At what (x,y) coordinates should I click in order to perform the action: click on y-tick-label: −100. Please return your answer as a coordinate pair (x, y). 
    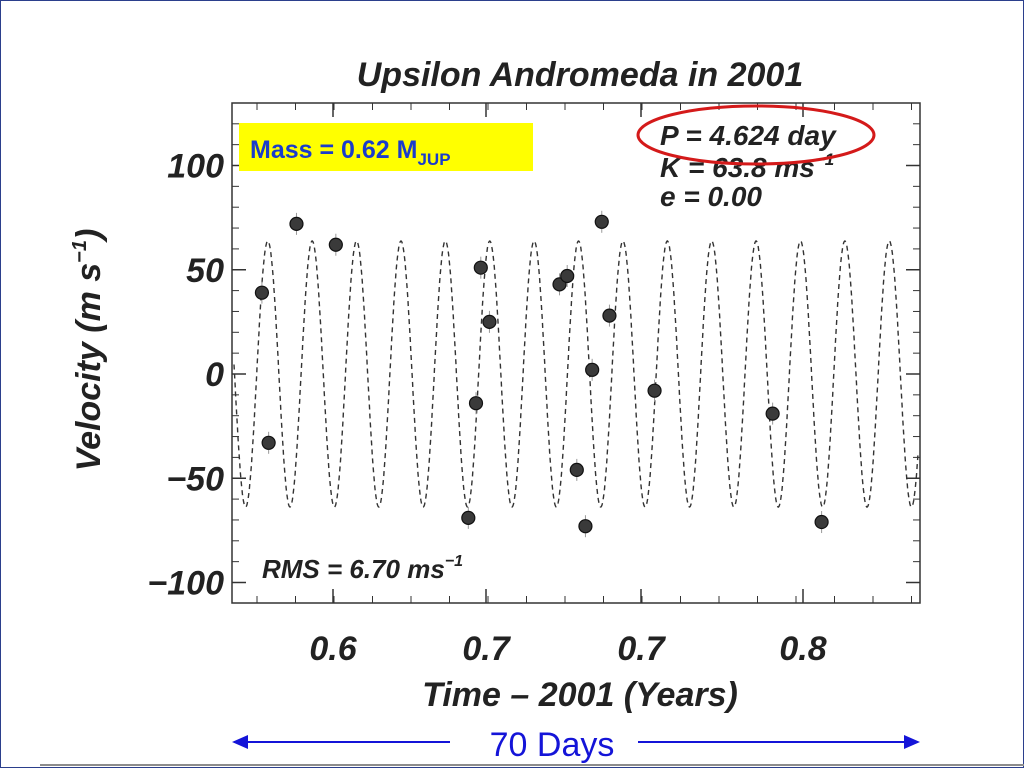
    Looking at the image, I should click on (185, 584).